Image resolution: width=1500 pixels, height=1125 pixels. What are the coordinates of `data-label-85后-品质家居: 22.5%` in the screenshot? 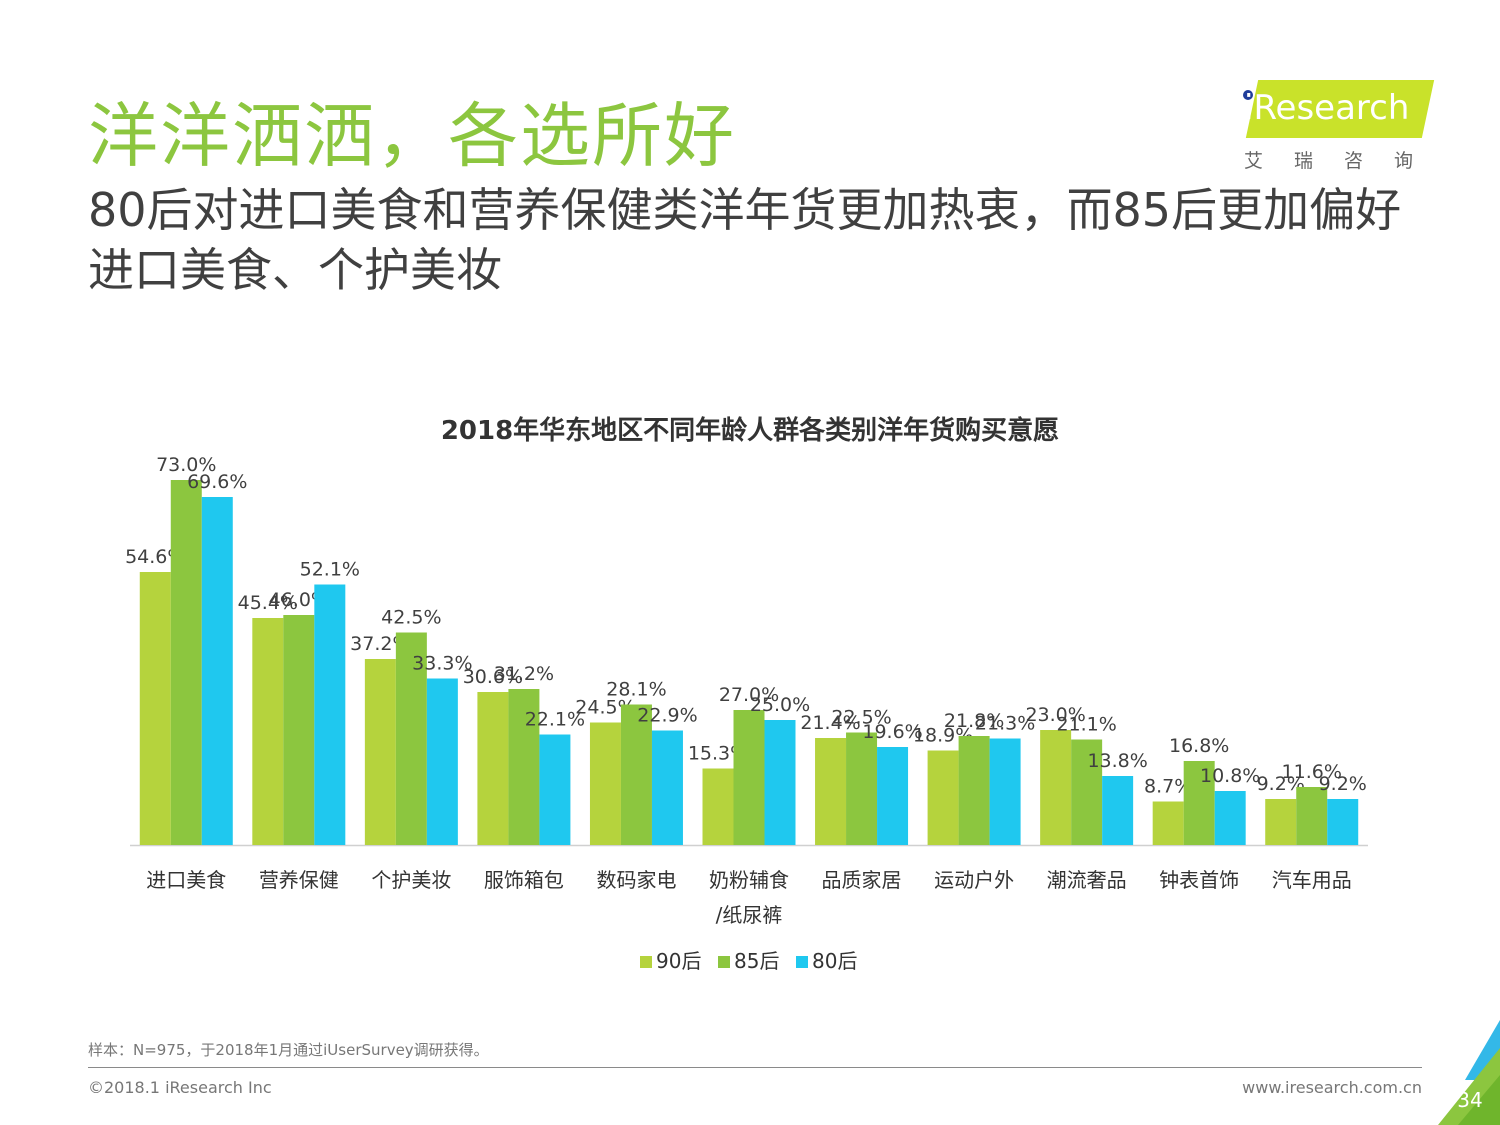 It's located at (861, 718).